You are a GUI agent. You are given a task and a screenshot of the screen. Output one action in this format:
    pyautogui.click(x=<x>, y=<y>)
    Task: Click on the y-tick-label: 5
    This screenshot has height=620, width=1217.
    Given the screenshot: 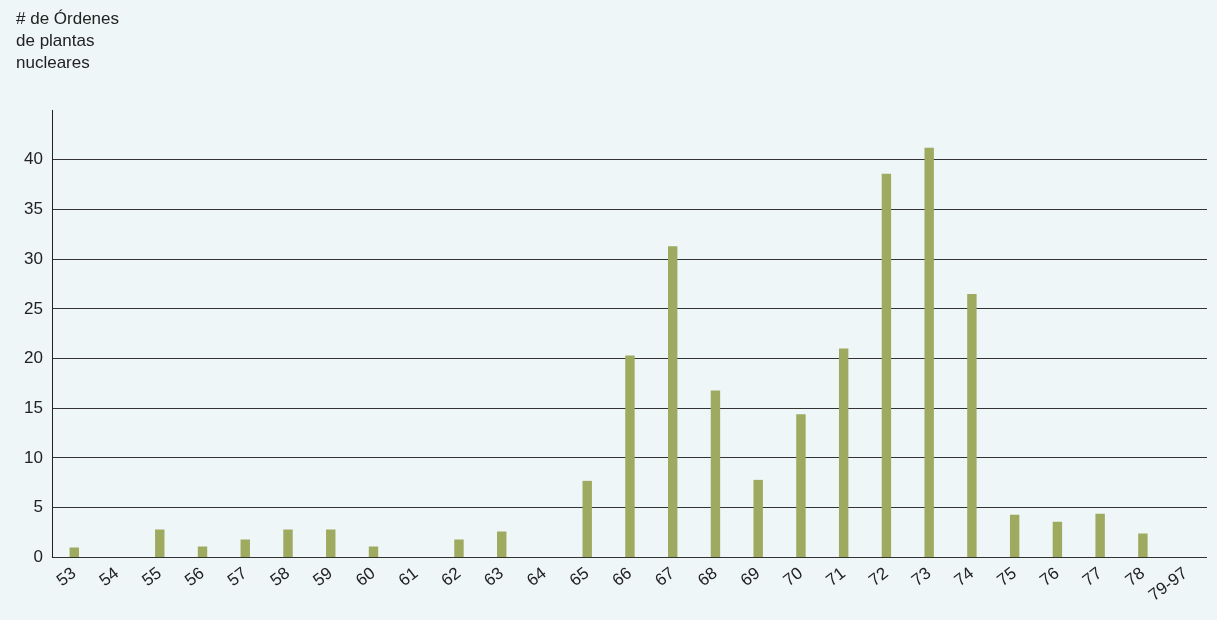 What is the action you would take?
    pyautogui.click(x=38, y=507)
    